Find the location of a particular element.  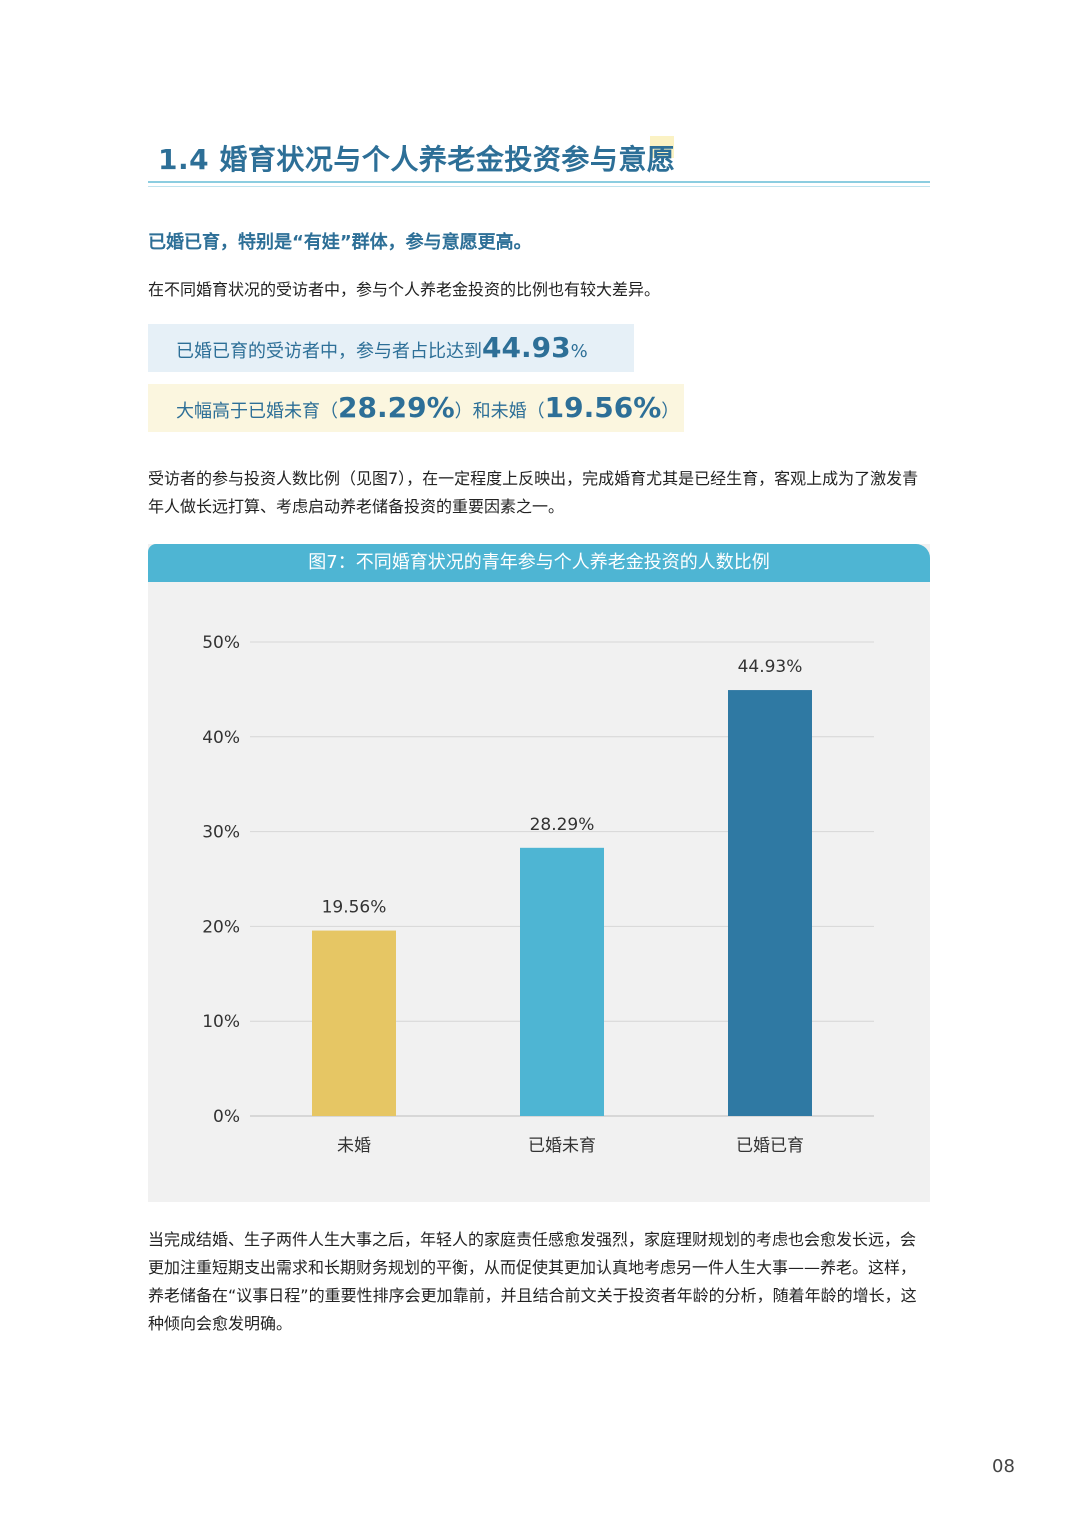

highlight-text: ） is located at coordinates (670, 411).